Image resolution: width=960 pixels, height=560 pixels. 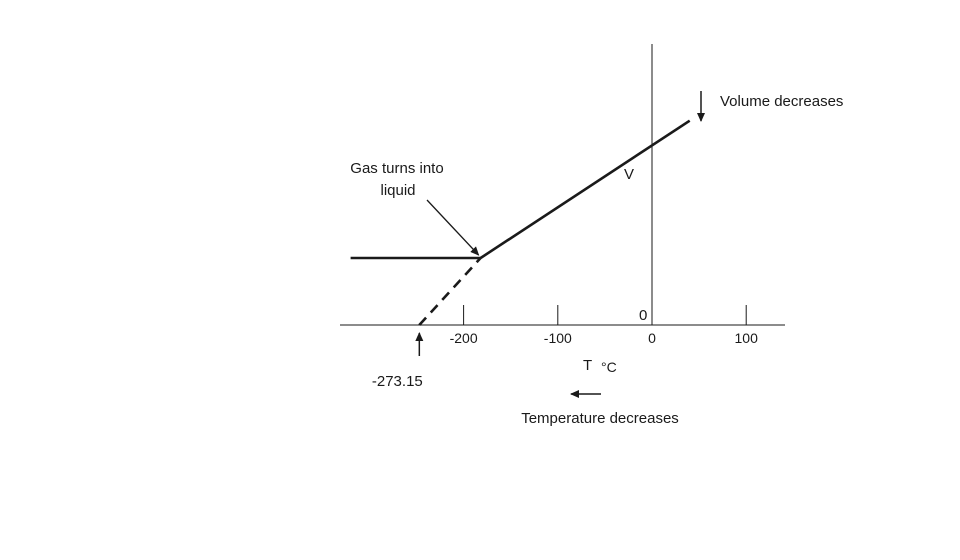 I want to click on y-axis-label: V, so click(x=629, y=174).